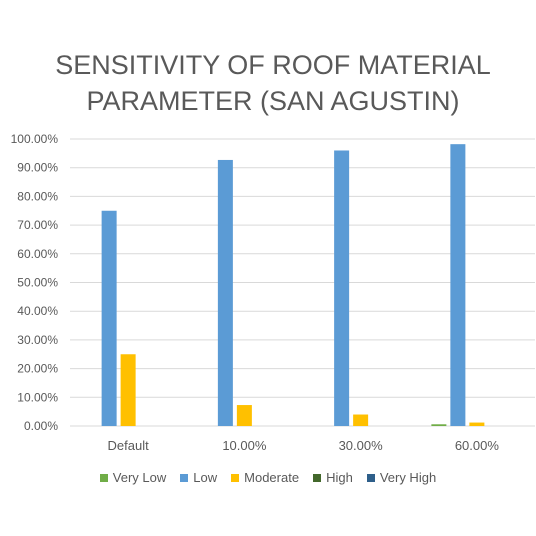 The height and width of the screenshot is (536, 536). I want to click on chart-title-line-1: SENSITIVITY OF ROOF MATERIAL, so click(273, 65).